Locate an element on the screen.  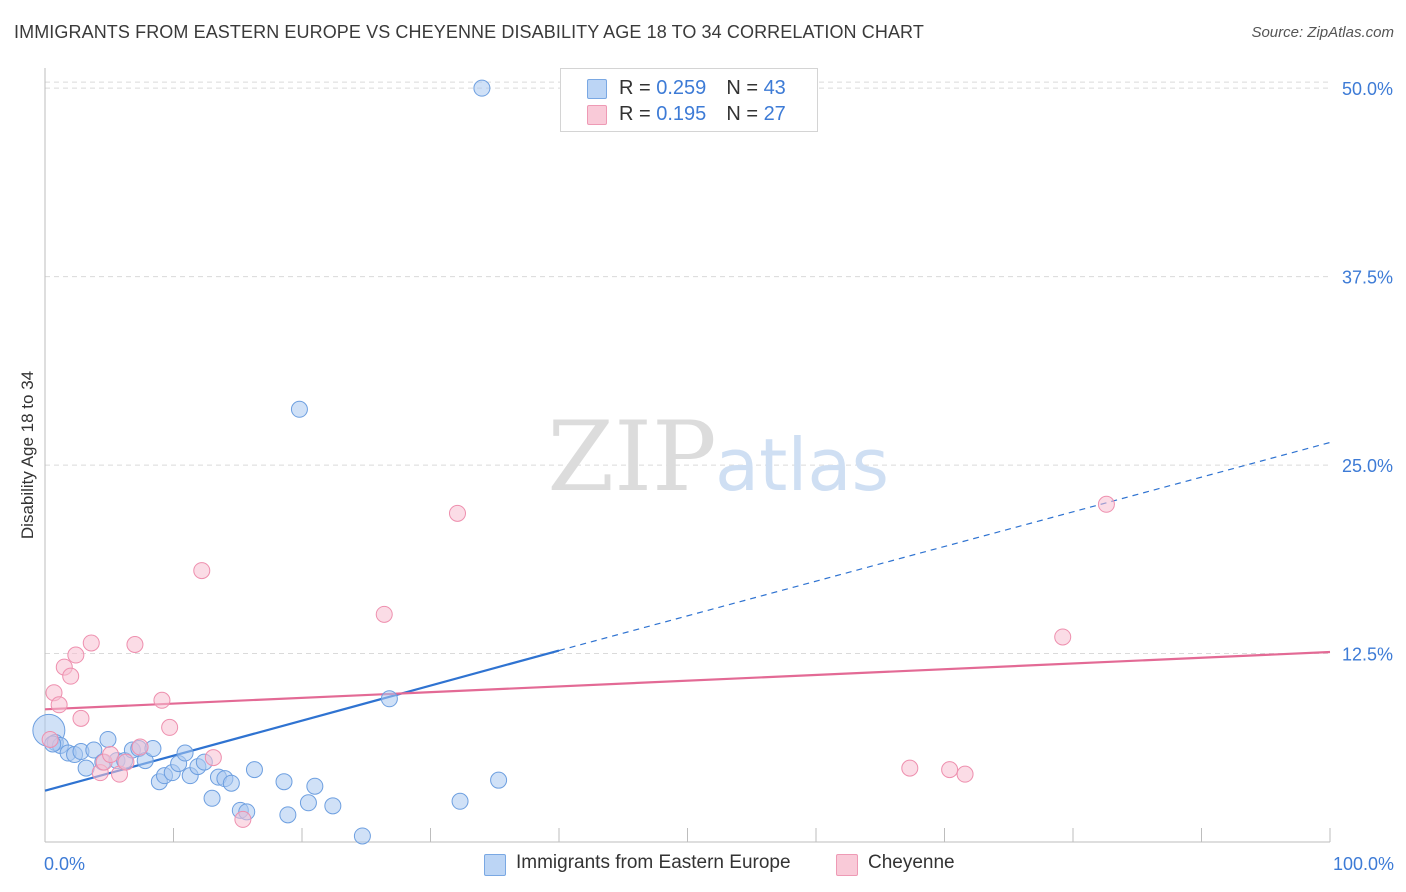
chart-source: Source: ZipAtlas.com is located at coordinates (1322, 32).